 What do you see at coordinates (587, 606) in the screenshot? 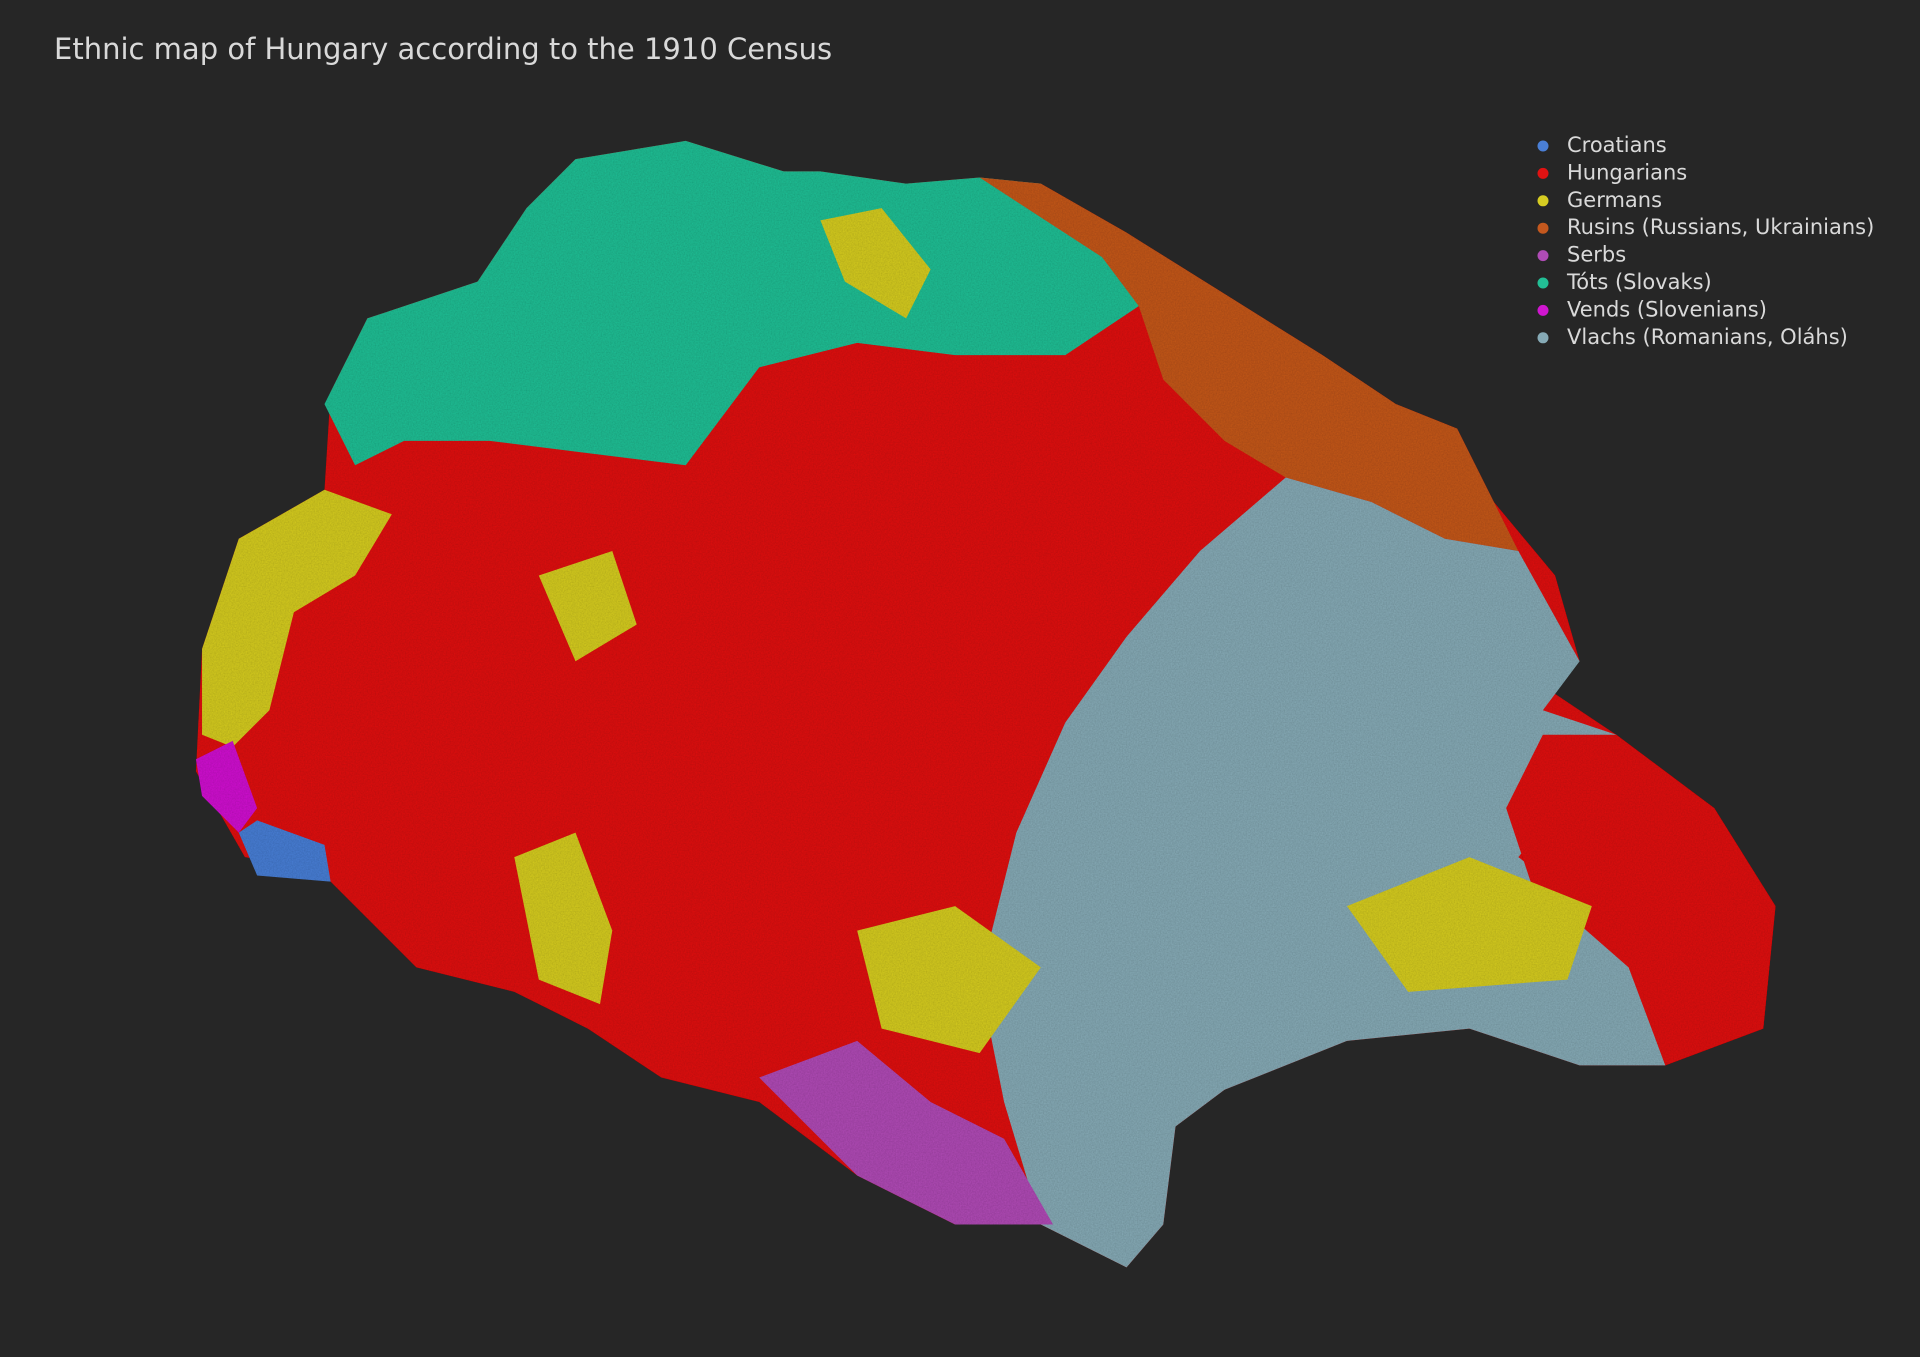
I see `region-germans-central` at bounding box center [587, 606].